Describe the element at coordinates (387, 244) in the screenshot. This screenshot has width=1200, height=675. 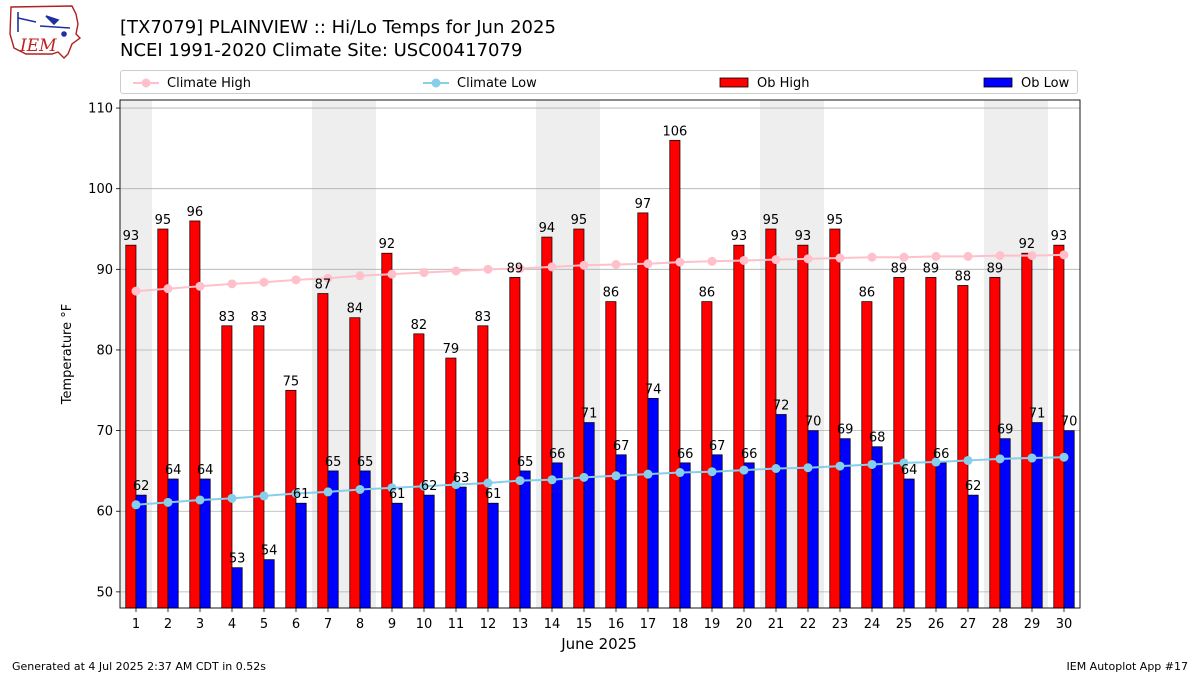
I see `label-ob-high-9: 92` at that location.